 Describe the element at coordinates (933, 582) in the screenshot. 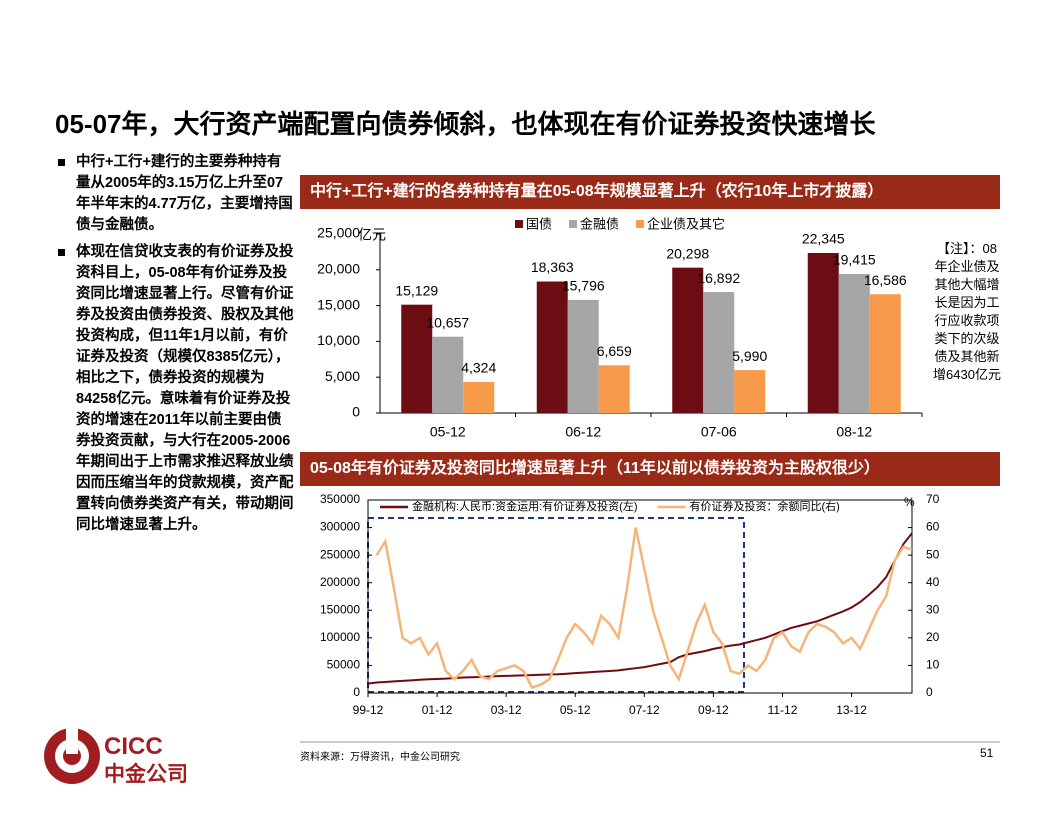

I see `y2-tick-label: 40` at that location.